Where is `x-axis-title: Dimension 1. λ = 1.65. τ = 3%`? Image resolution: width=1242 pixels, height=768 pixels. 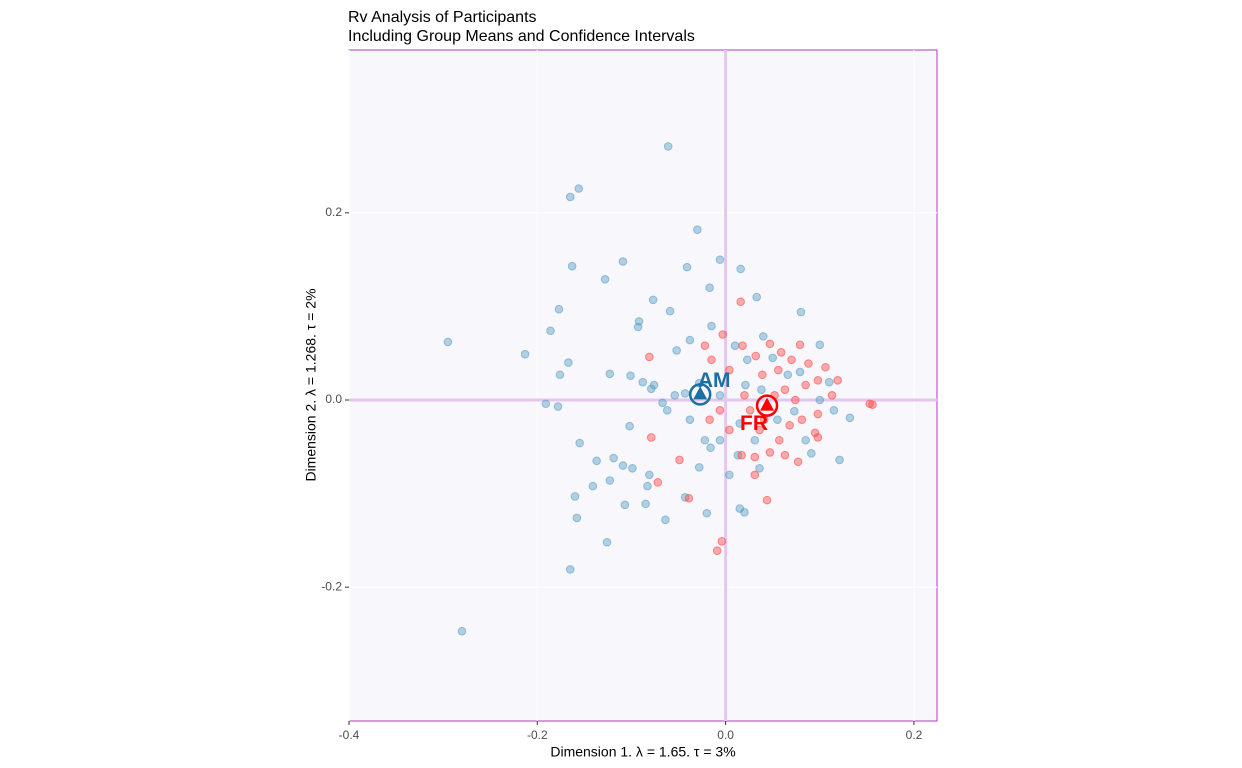 x-axis-title: Dimension 1. λ = 1.65. τ = 3% is located at coordinates (642, 752).